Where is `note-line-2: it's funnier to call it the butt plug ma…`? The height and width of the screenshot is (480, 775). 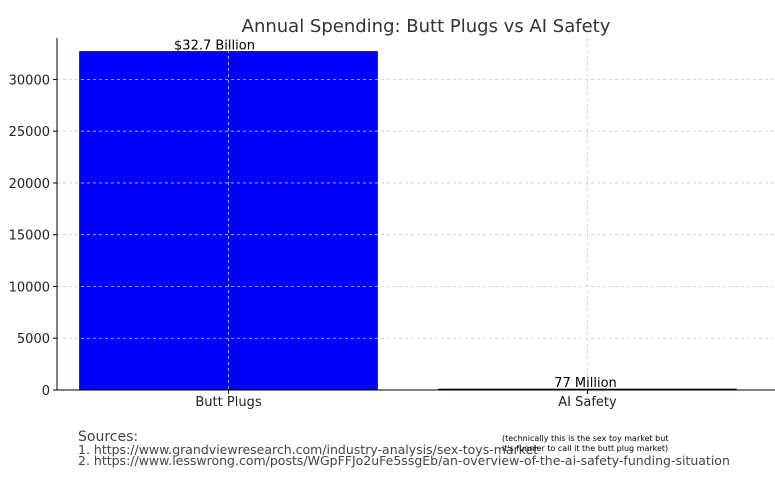 note-line-2: it's funnier to call it the butt plug ma… is located at coordinates (585, 448).